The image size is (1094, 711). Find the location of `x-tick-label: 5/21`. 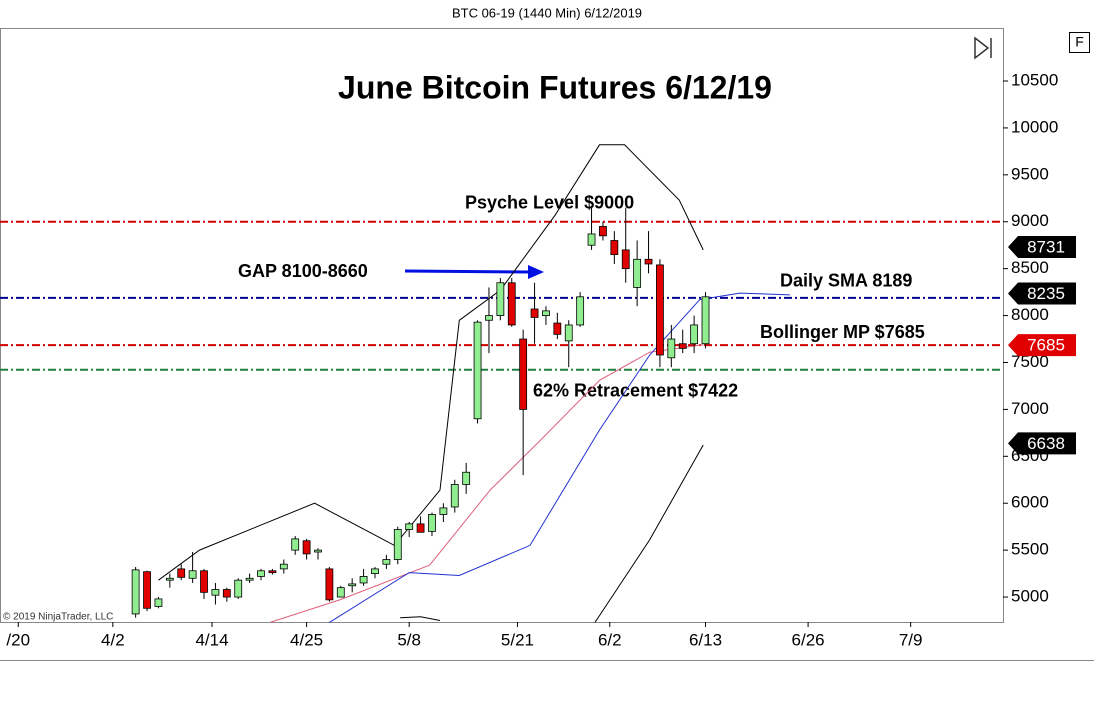

x-tick-label: 5/21 is located at coordinates (517, 639).